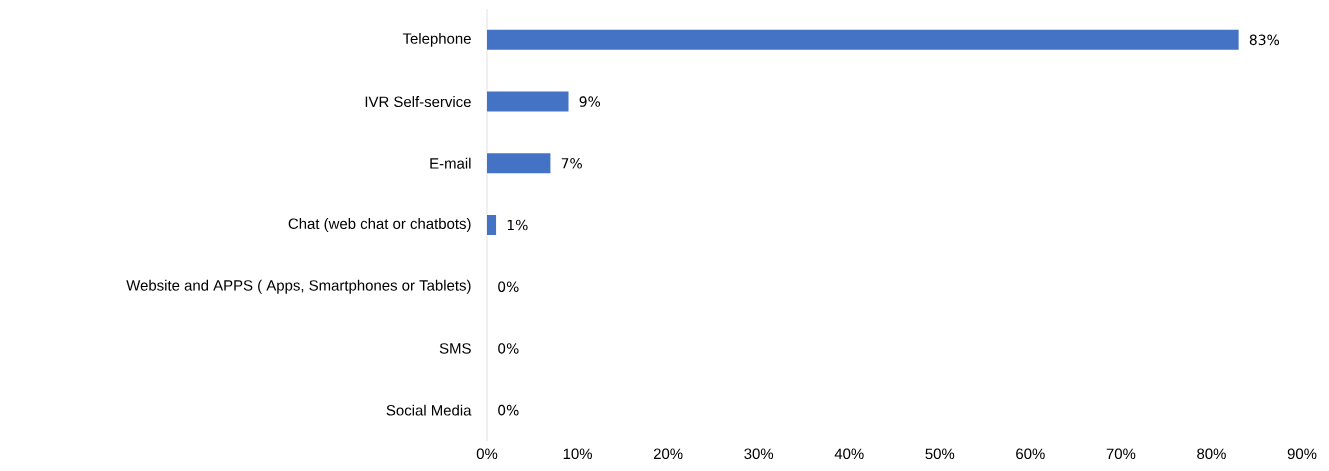 Image resolution: width=1329 pixels, height=471 pixels. Describe the element at coordinates (455, 348) in the screenshot. I see `y-tick-label: SMS` at that location.